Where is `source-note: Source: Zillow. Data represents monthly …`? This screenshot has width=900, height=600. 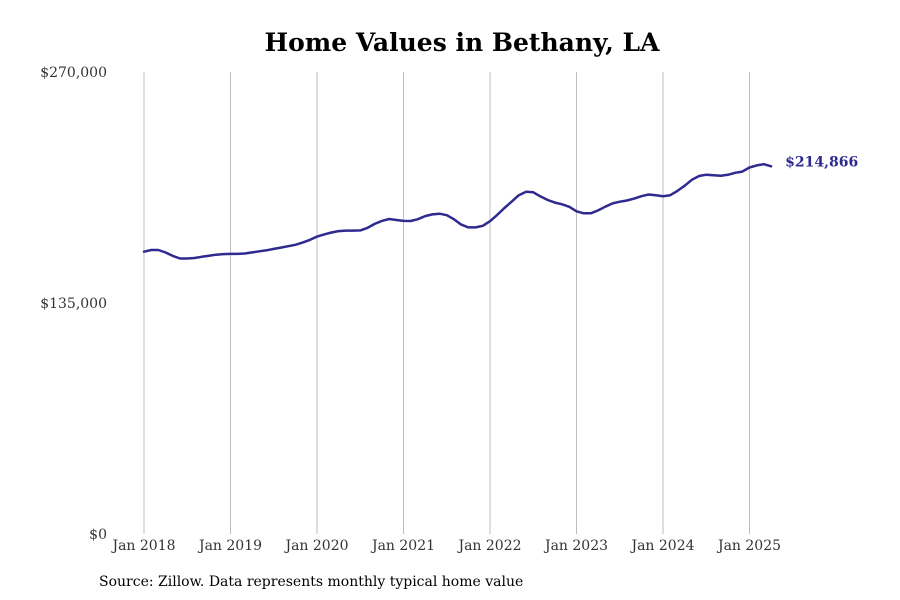
source-note: Source: Zillow. Data represents monthly … is located at coordinates (311, 582).